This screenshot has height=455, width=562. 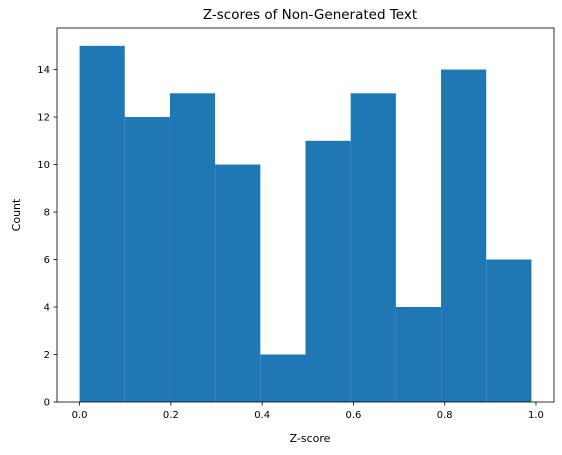 What do you see at coordinates (310, 15) in the screenshot?
I see `chart-title: Z-scores of Non-Generated Text` at bounding box center [310, 15].